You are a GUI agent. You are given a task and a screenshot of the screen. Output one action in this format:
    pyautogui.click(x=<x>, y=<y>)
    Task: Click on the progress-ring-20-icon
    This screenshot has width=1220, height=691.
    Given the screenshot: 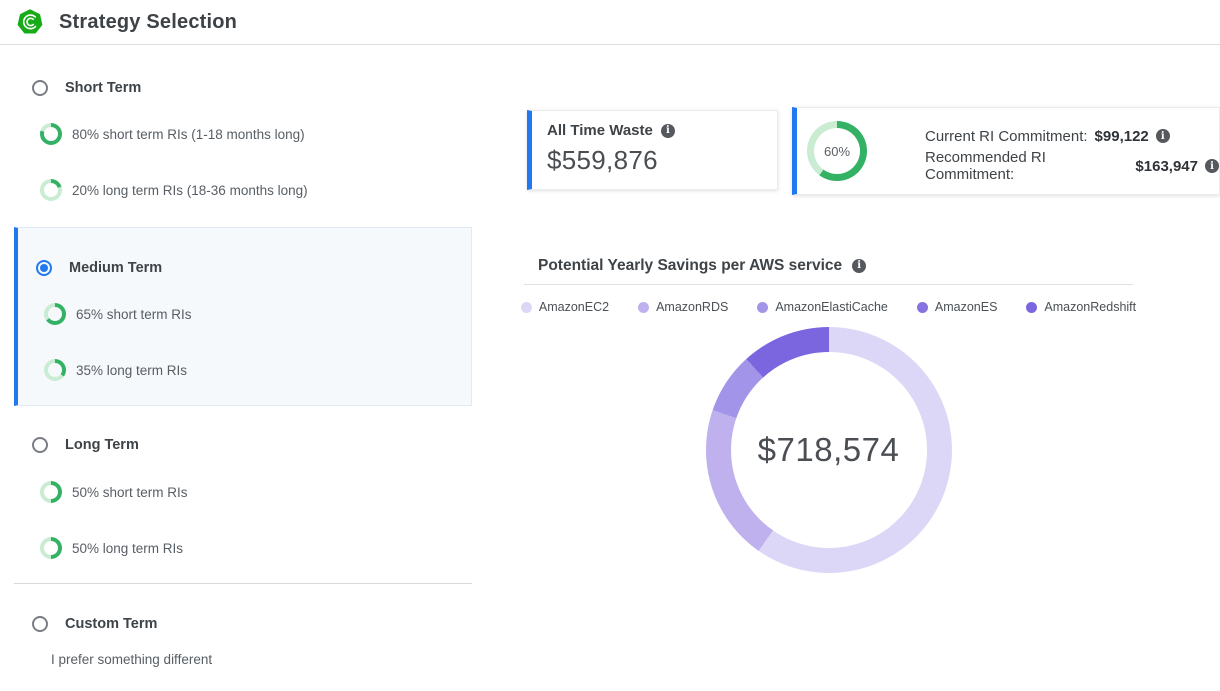 What is the action you would take?
    pyautogui.click(x=51, y=190)
    